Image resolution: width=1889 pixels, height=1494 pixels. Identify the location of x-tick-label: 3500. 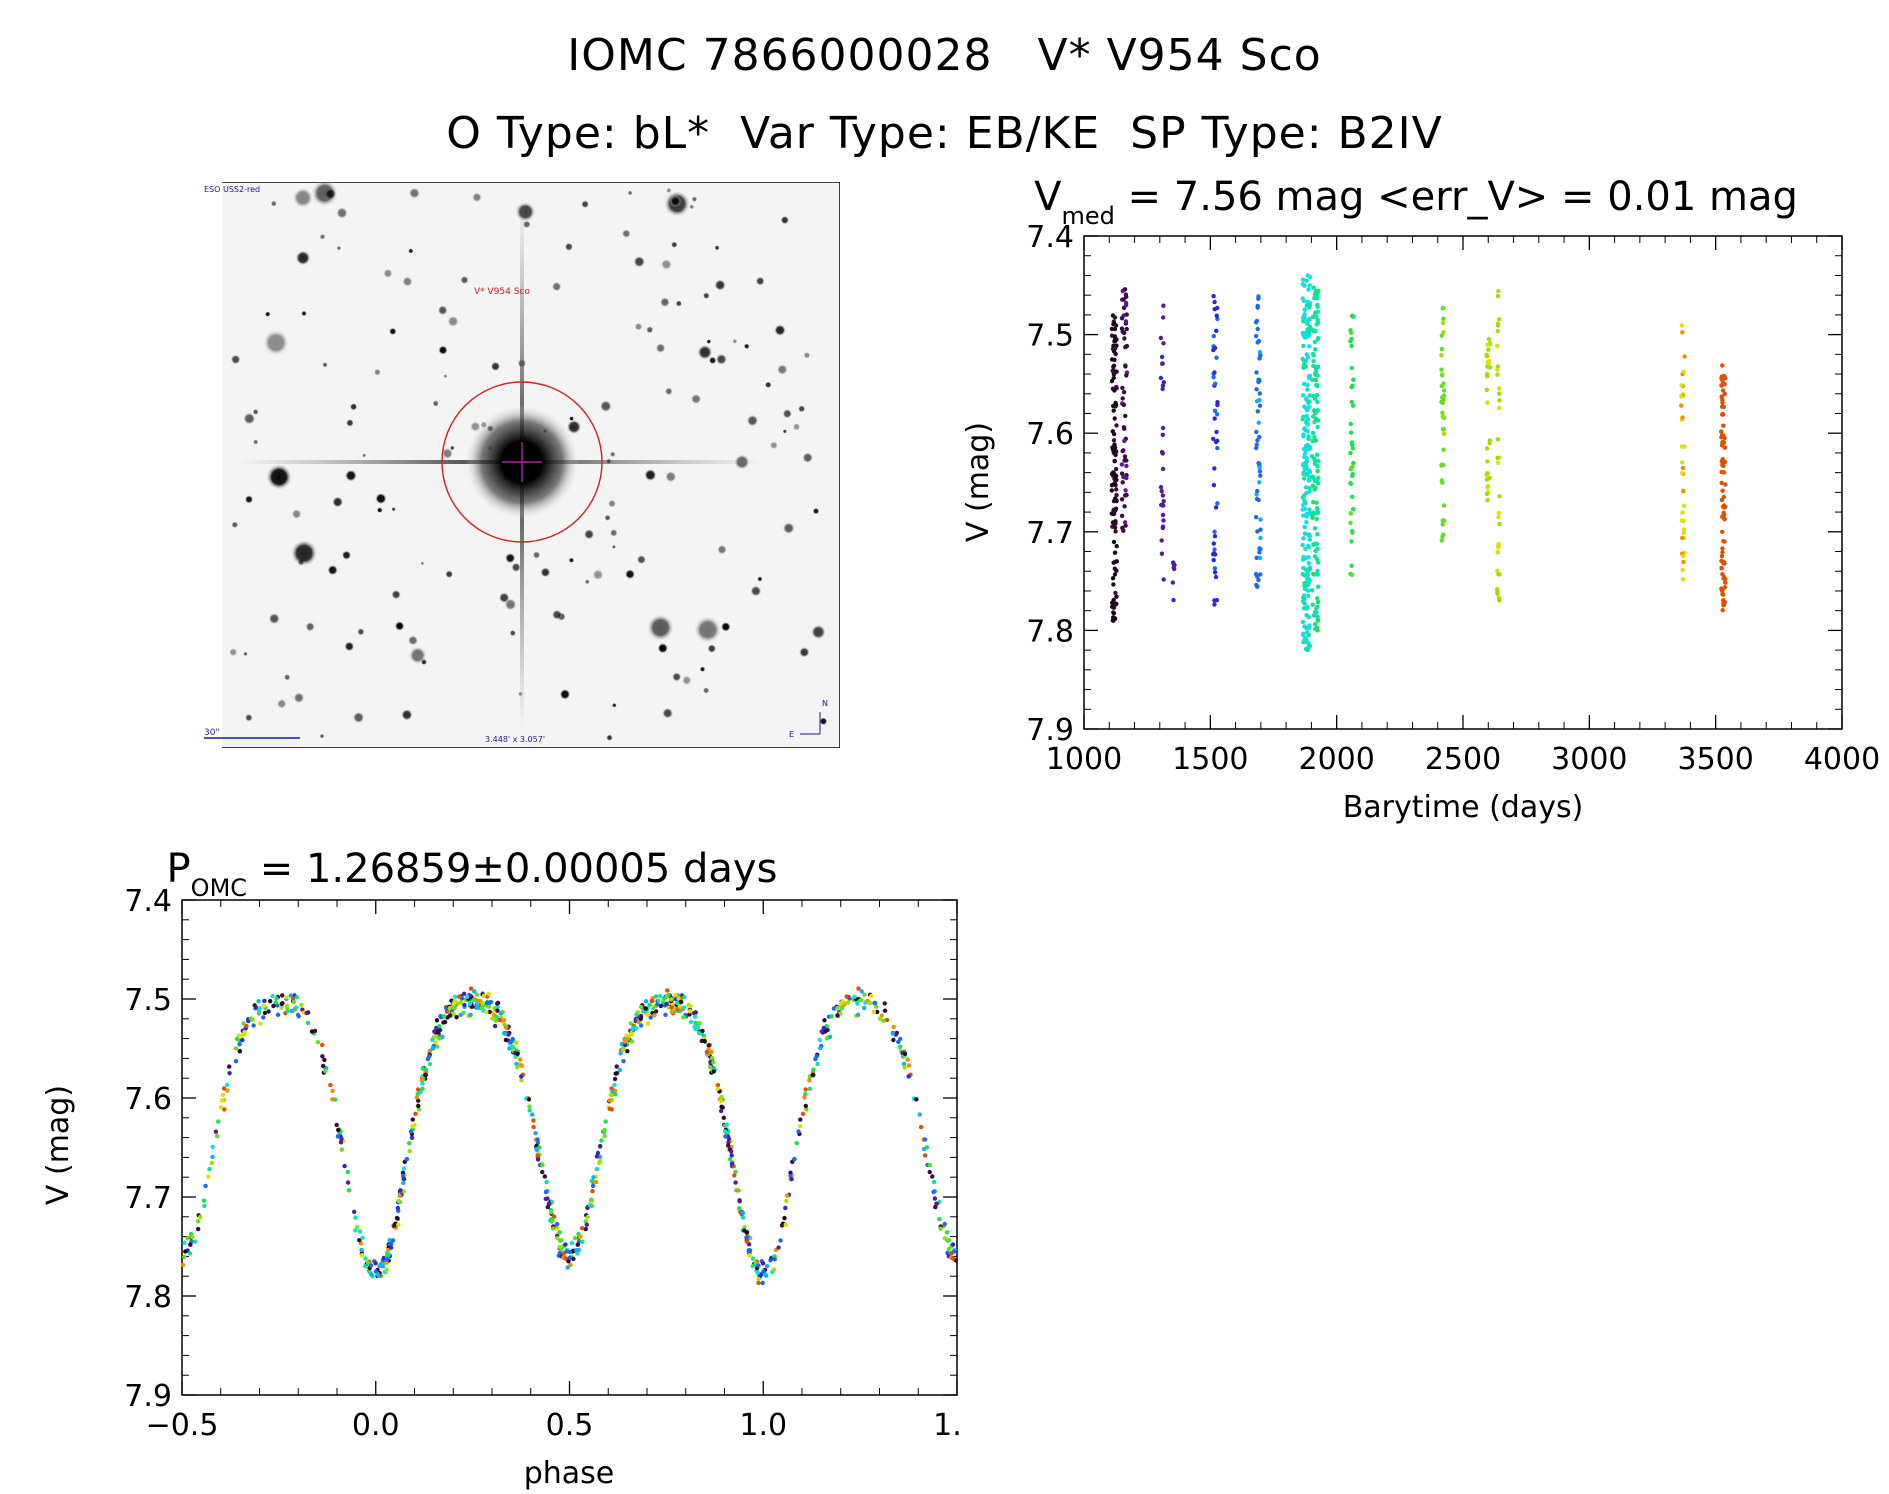
(1715, 759).